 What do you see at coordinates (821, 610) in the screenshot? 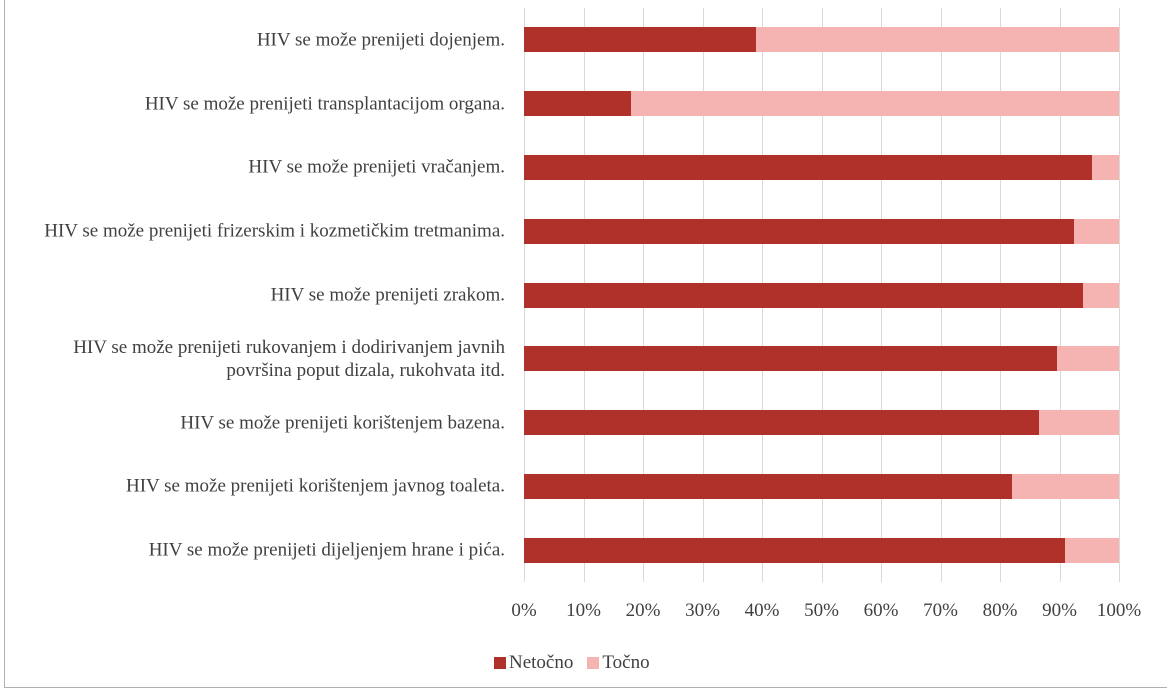
I see `x-tick-label: 50%` at bounding box center [821, 610].